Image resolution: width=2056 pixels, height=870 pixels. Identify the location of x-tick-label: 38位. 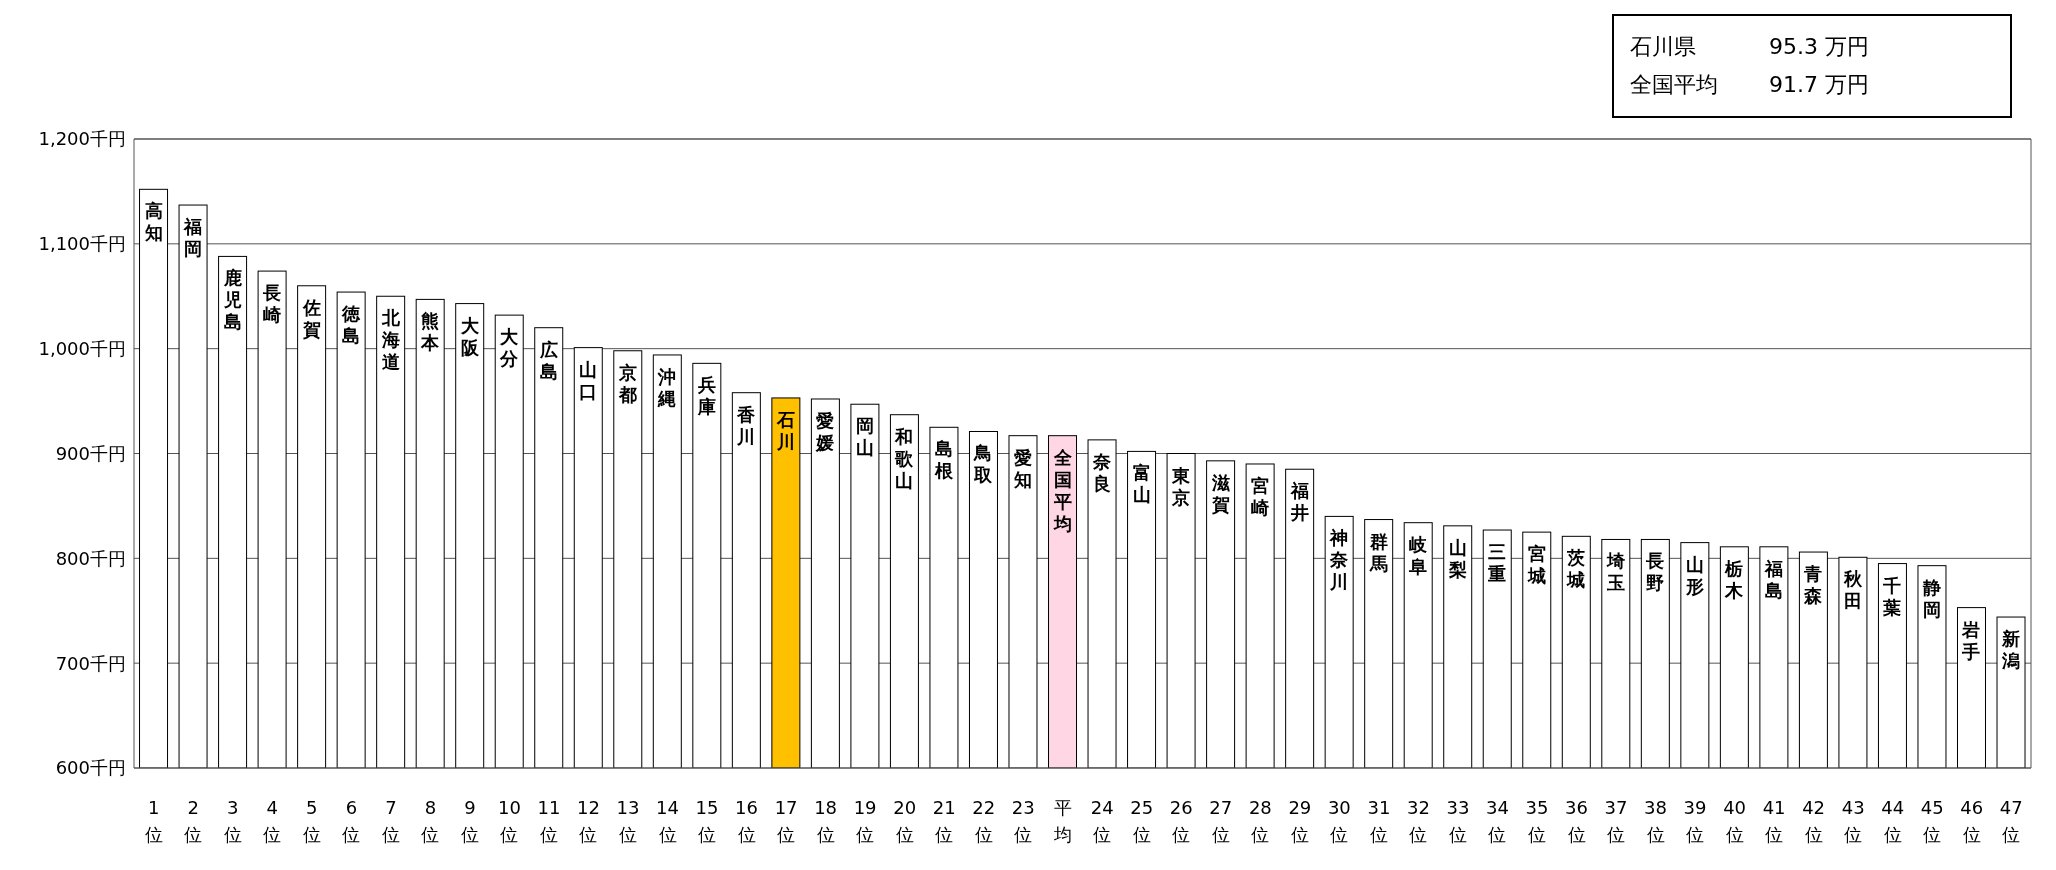
(1656, 821).